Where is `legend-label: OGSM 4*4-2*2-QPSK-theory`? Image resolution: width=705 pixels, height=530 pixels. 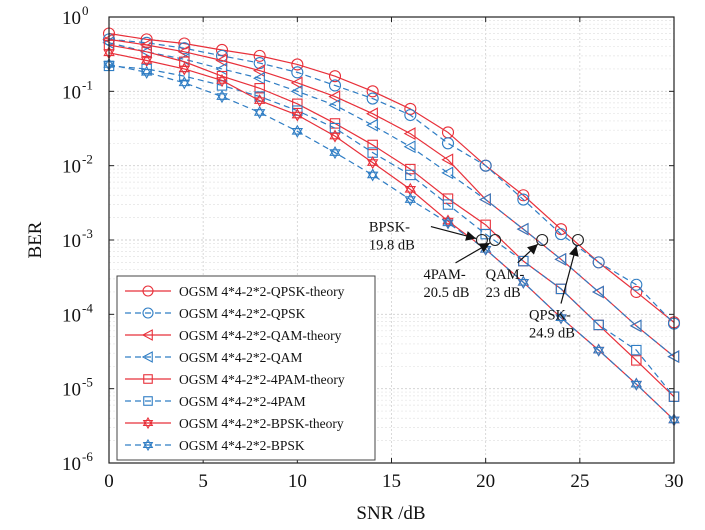 legend-label: OGSM 4*4-2*2-QPSK-theory is located at coordinates (262, 291).